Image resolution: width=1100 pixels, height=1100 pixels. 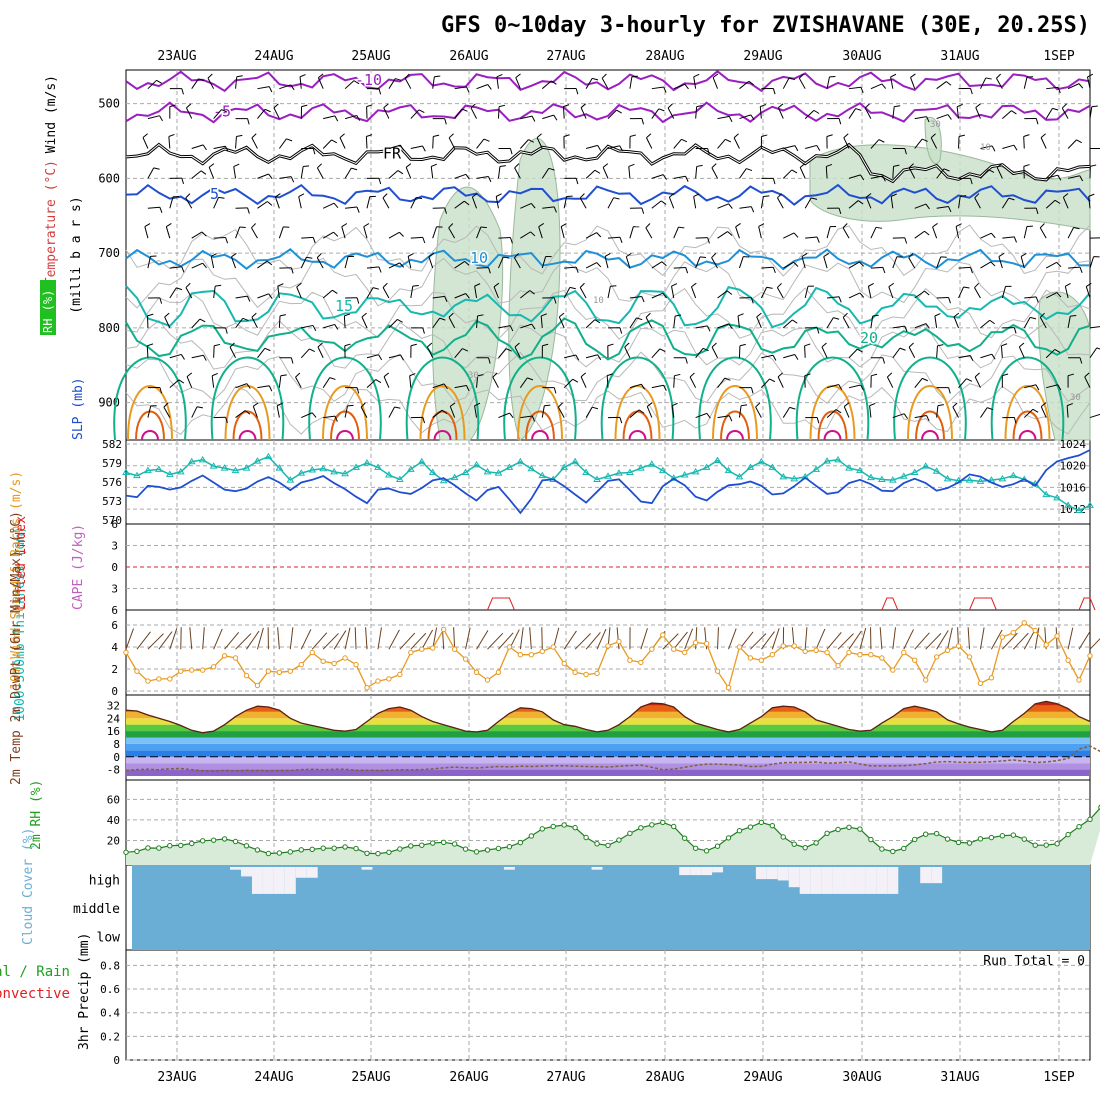 What do you see at coordinates (114, 669) in the screenshot?
I see `wind-tick-label: 2` at bounding box center [114, 669].